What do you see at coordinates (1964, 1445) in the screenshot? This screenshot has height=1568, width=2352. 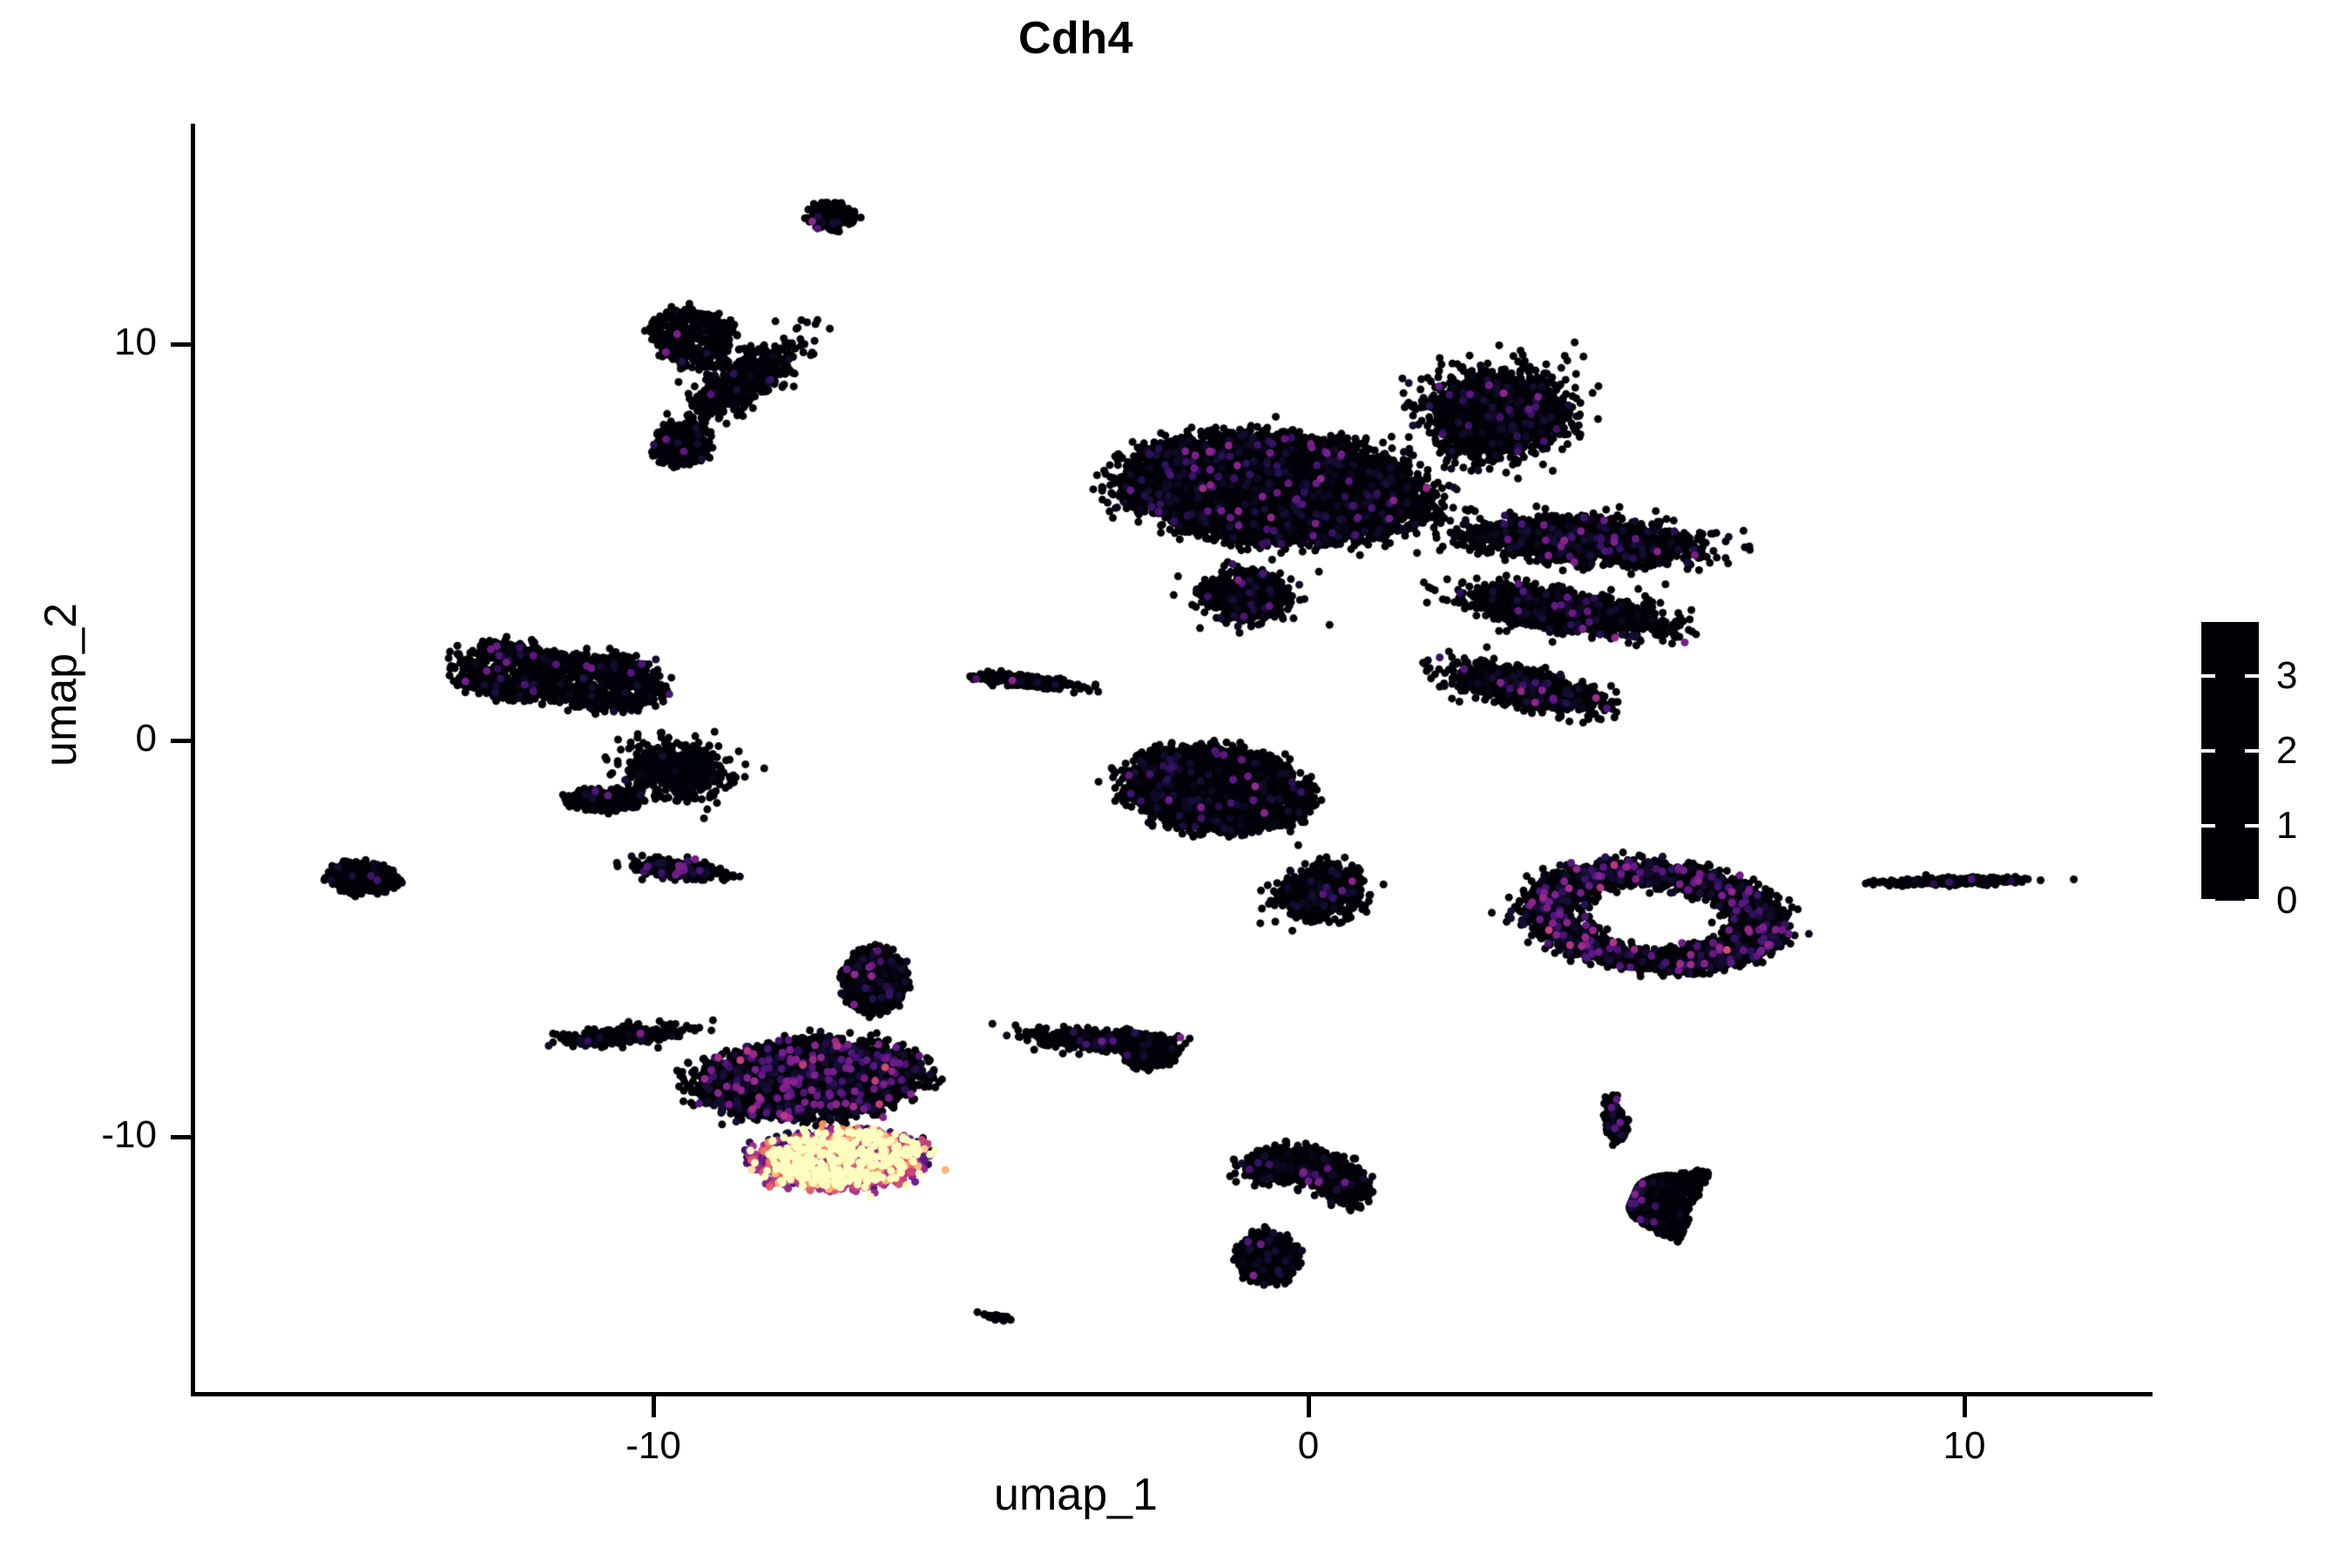 I see `x-tick-label-10: 10` at bounding box center [1964, 1445].